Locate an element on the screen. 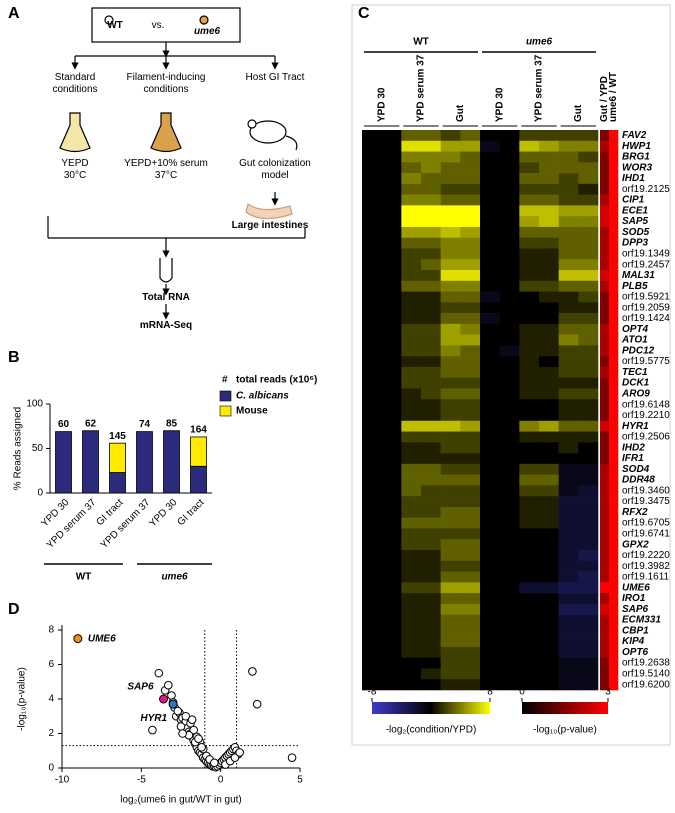 The width and height of the screenshot is (675, 813). highlight-label: UME6 is located at coordinates (102, 638).